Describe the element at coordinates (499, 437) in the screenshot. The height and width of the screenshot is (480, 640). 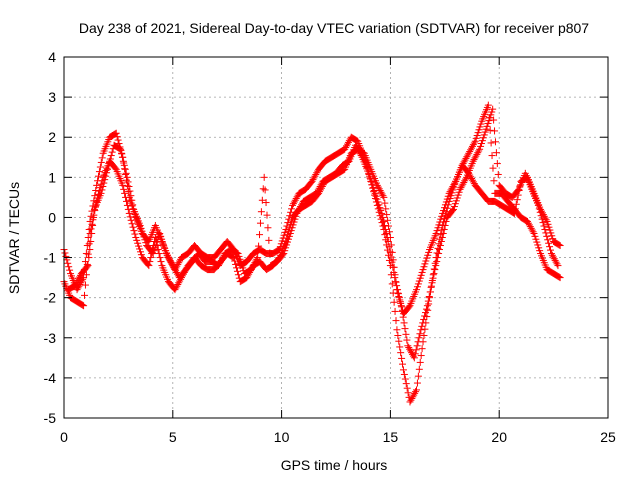
I see `x-tick-label: 20` at that location.